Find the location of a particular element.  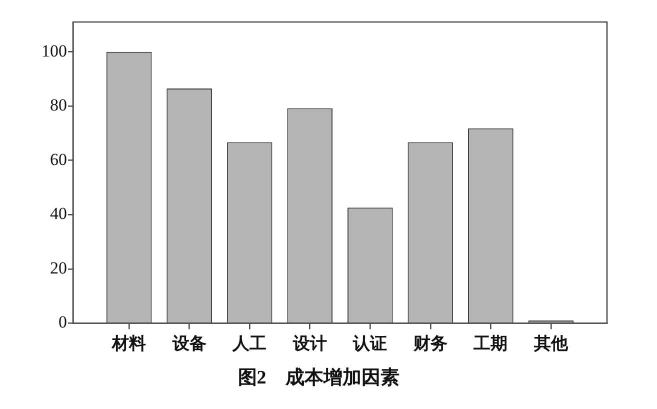

x-tick-label: 认证 is located at coordinates (370, 343).